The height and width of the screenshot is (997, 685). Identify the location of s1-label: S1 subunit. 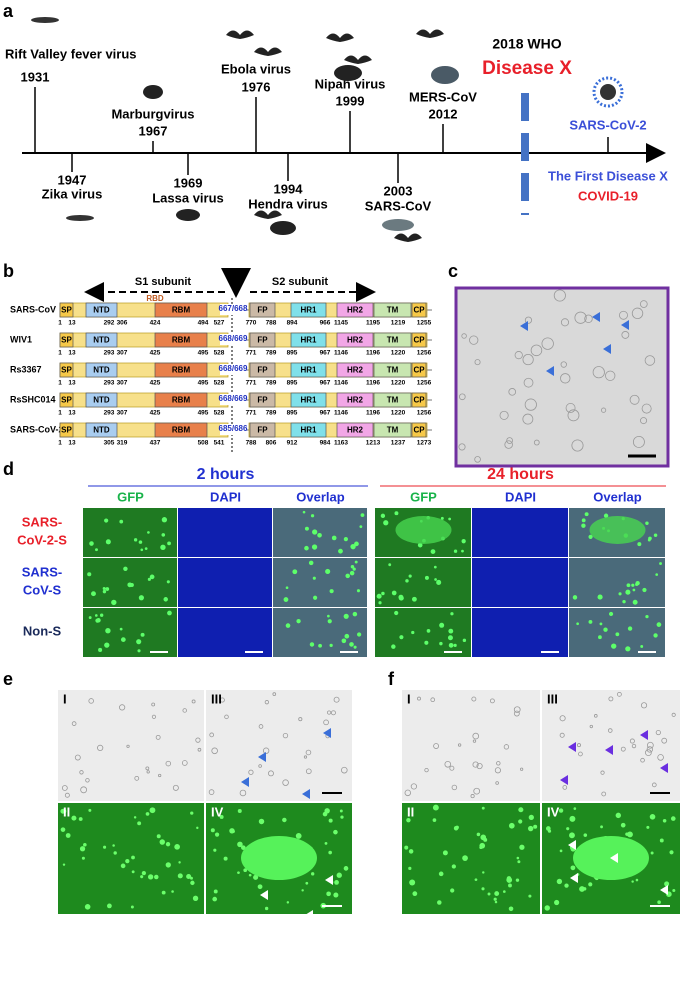
(163, 282).